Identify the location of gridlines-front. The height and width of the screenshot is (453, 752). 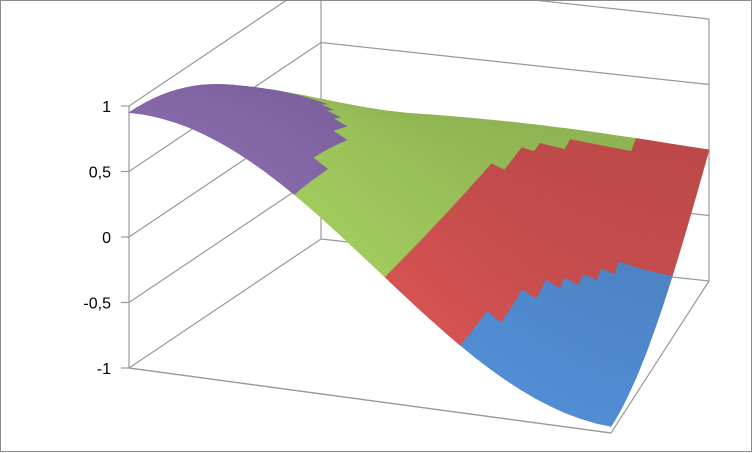
(370, 400).